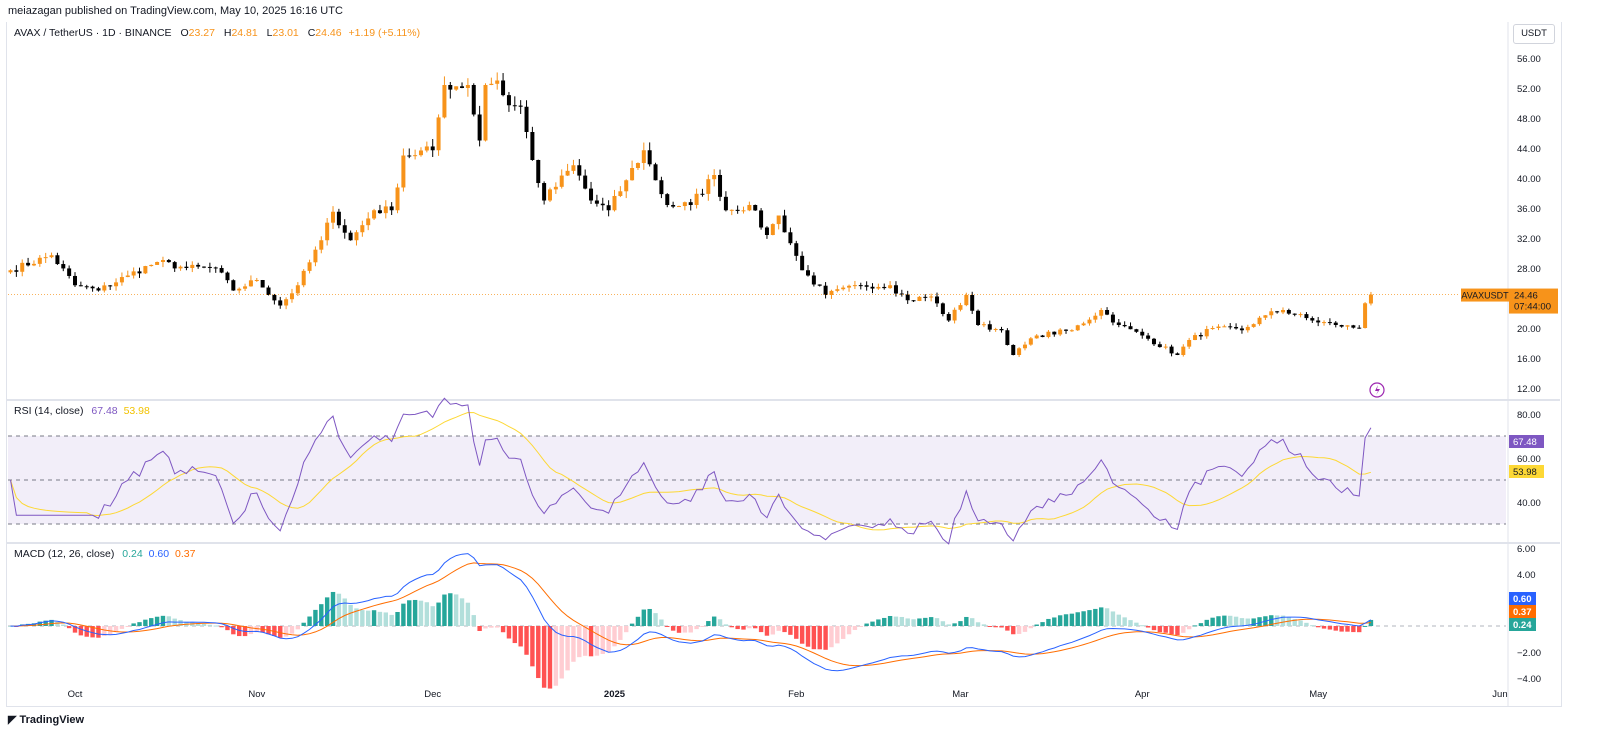 The height and width of the screenshot is (749, 1600). I want to click on lightning-icon, so click(1377, 390).